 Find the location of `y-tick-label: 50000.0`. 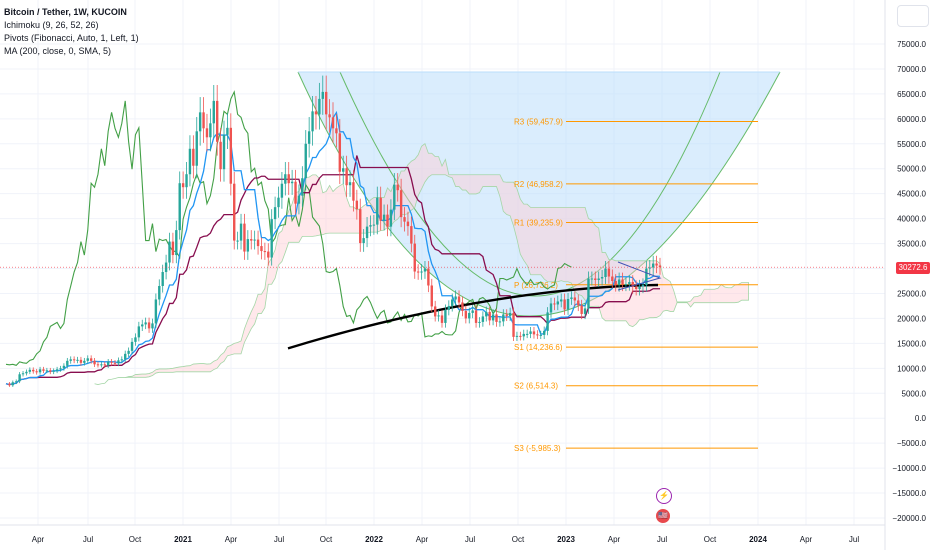

y-tick-label: 50000.0 is located at coordinates (911, 169).